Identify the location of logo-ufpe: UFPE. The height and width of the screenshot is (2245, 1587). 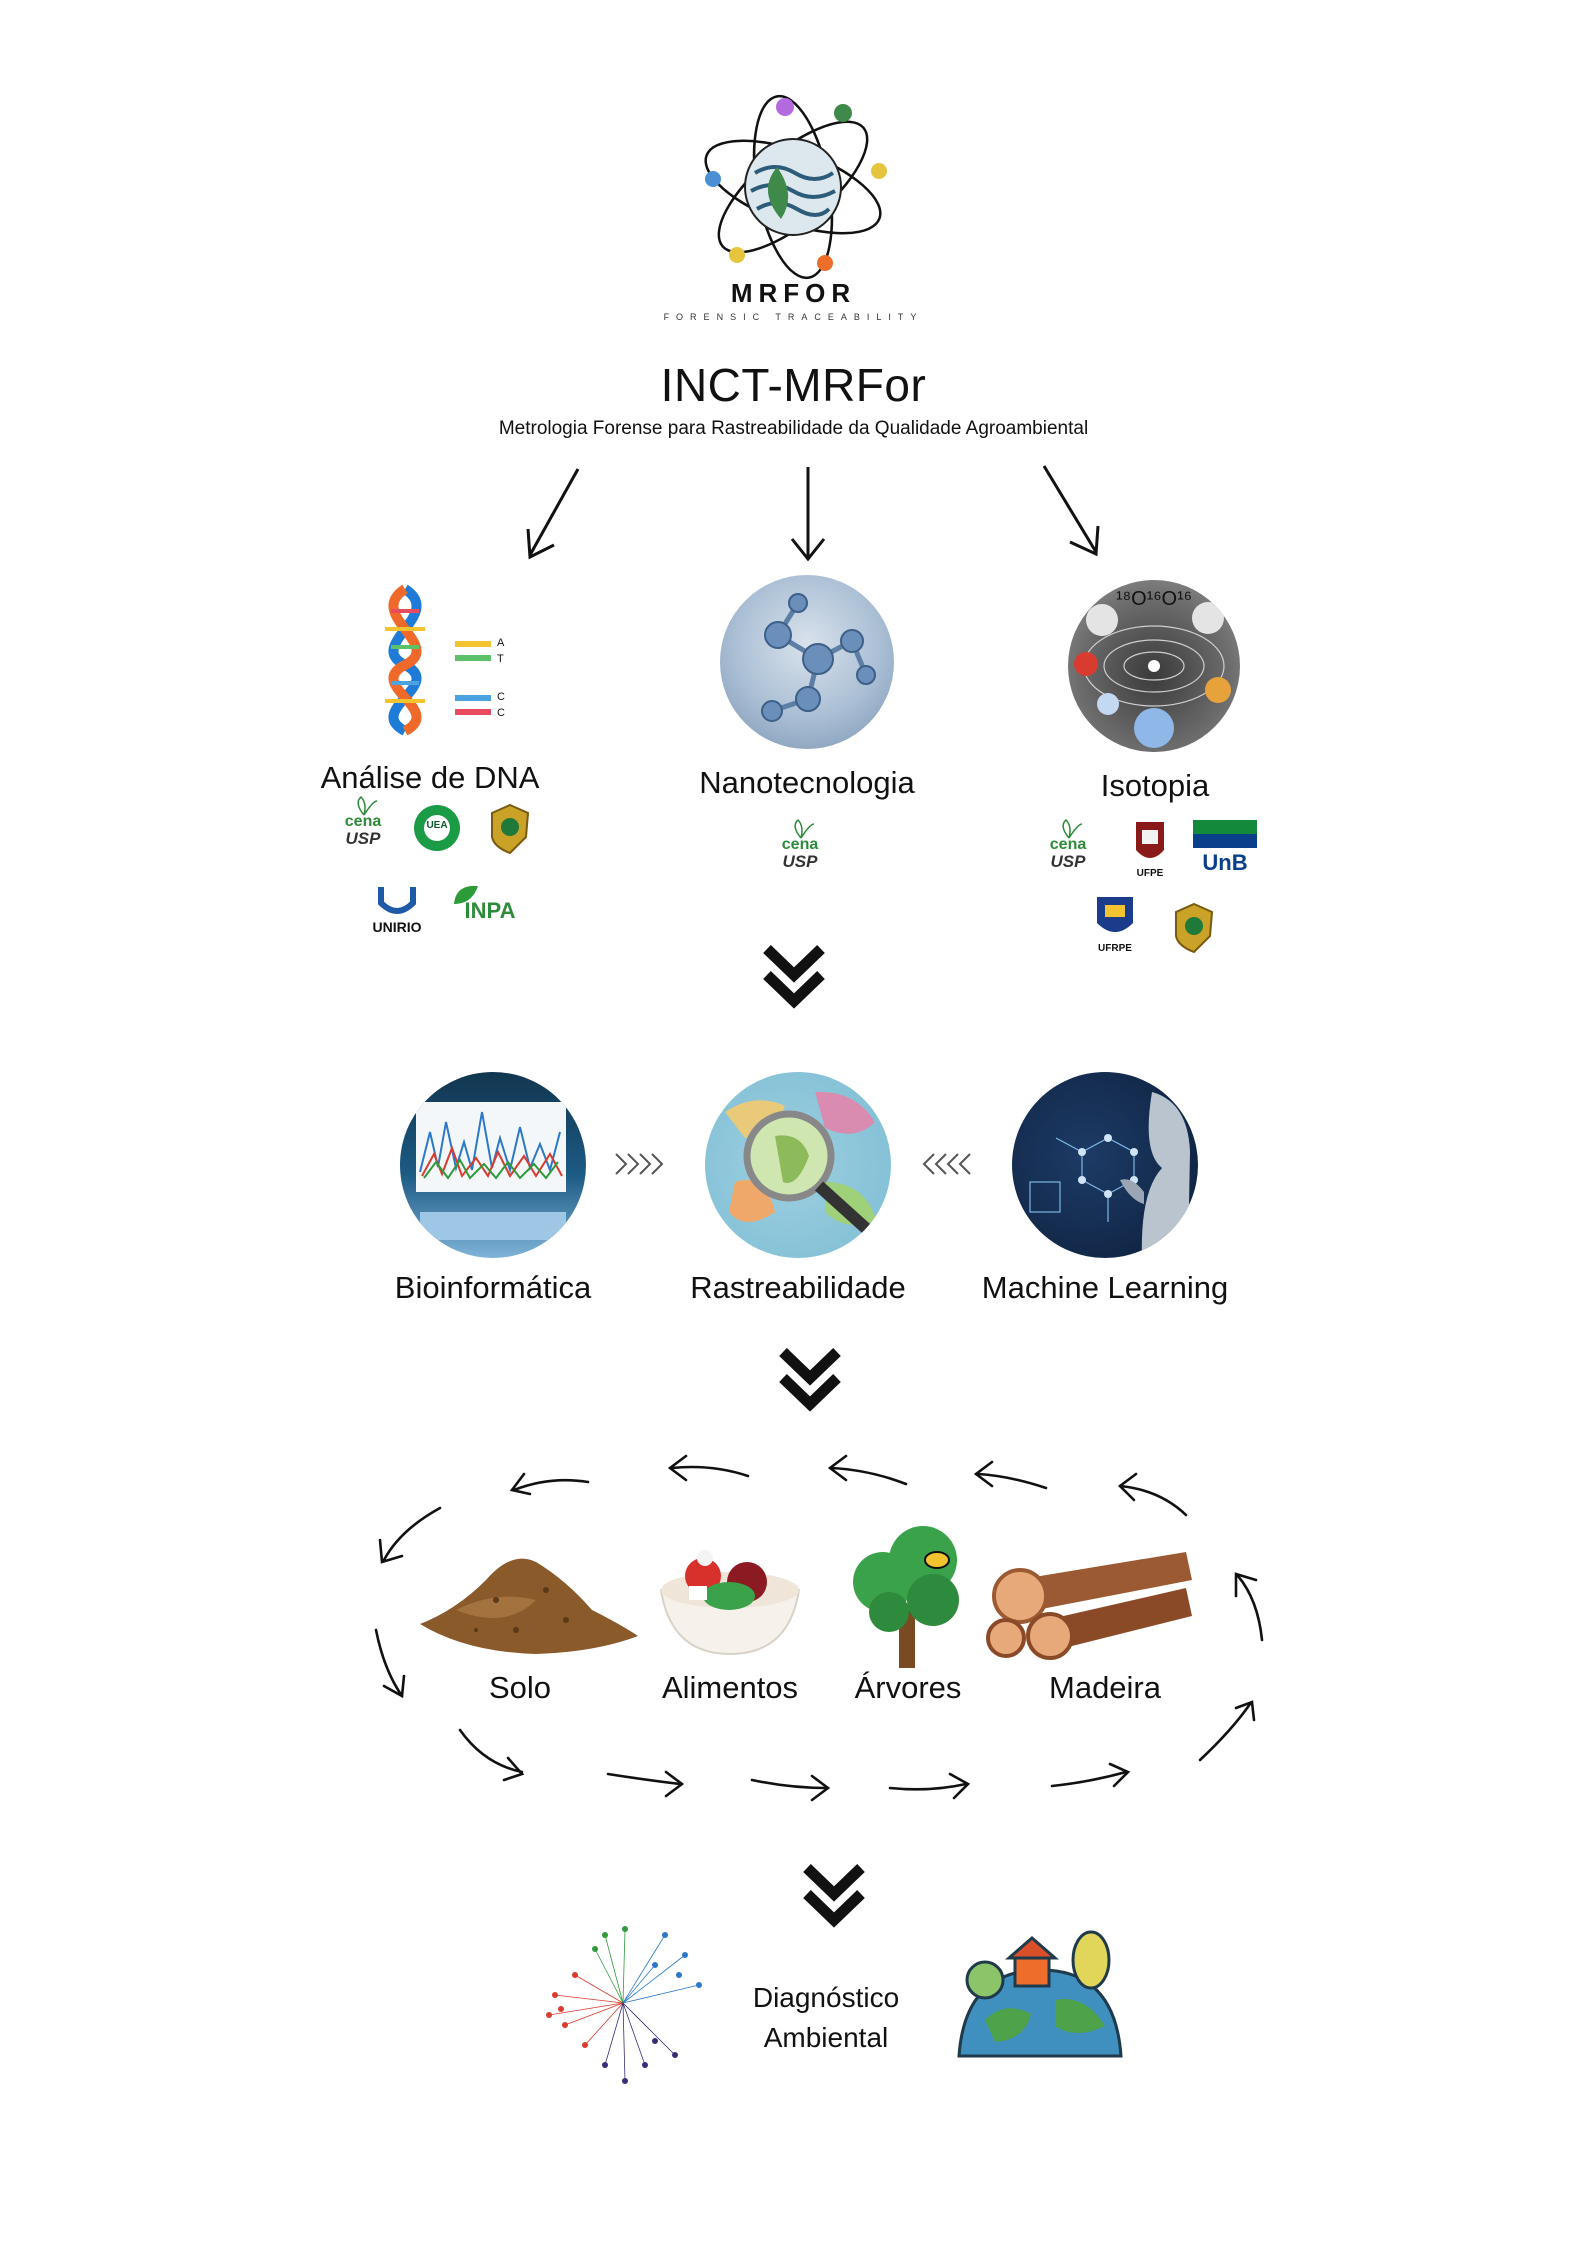
(1150, 851).